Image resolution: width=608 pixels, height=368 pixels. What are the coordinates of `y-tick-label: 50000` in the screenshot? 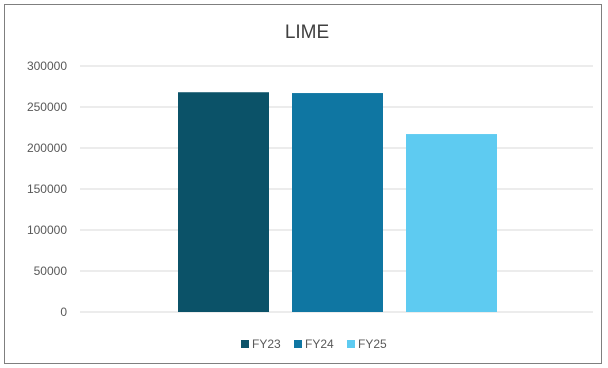 It's located at (51, 271).